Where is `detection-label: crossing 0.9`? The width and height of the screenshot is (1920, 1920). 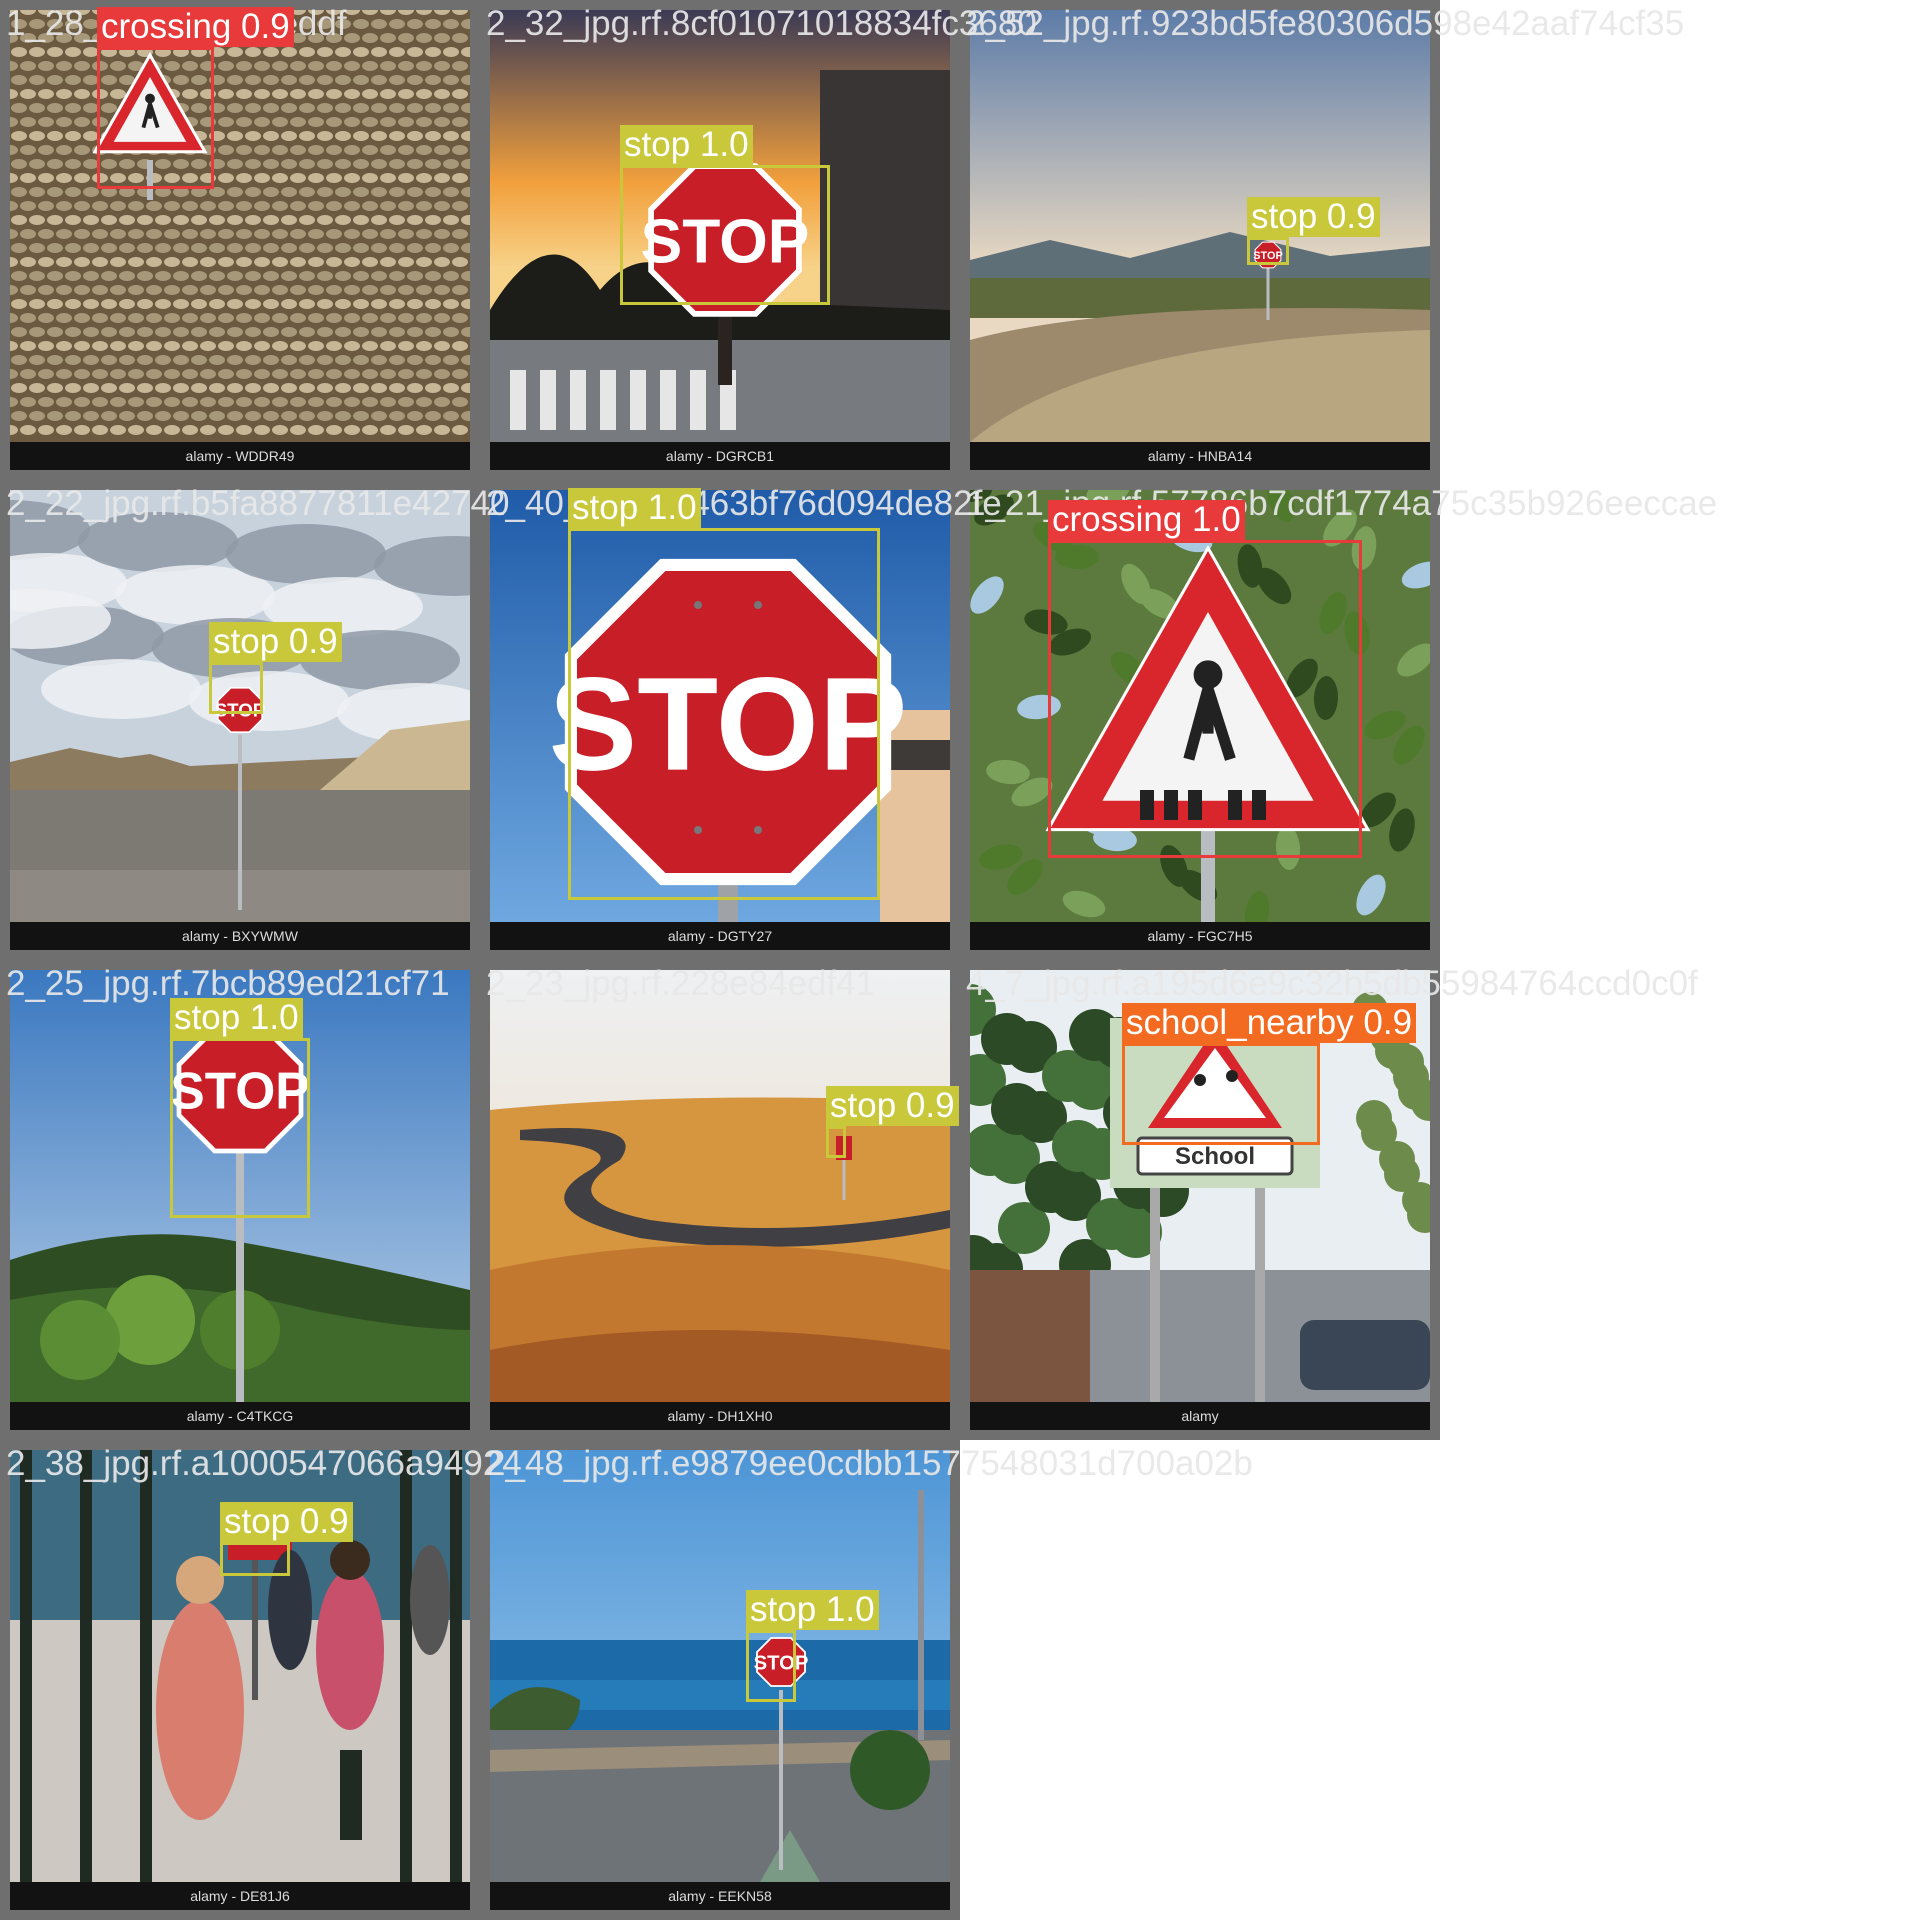
detection-label: crossing 0.9 is located at coordinates (195, 27).